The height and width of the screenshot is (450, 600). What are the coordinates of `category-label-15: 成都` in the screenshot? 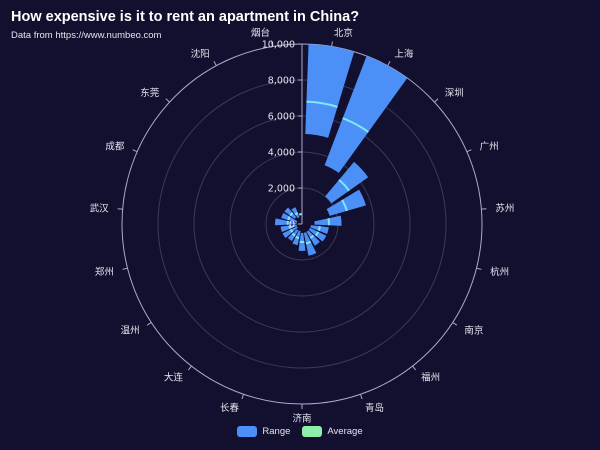 It's located at (115, 147).